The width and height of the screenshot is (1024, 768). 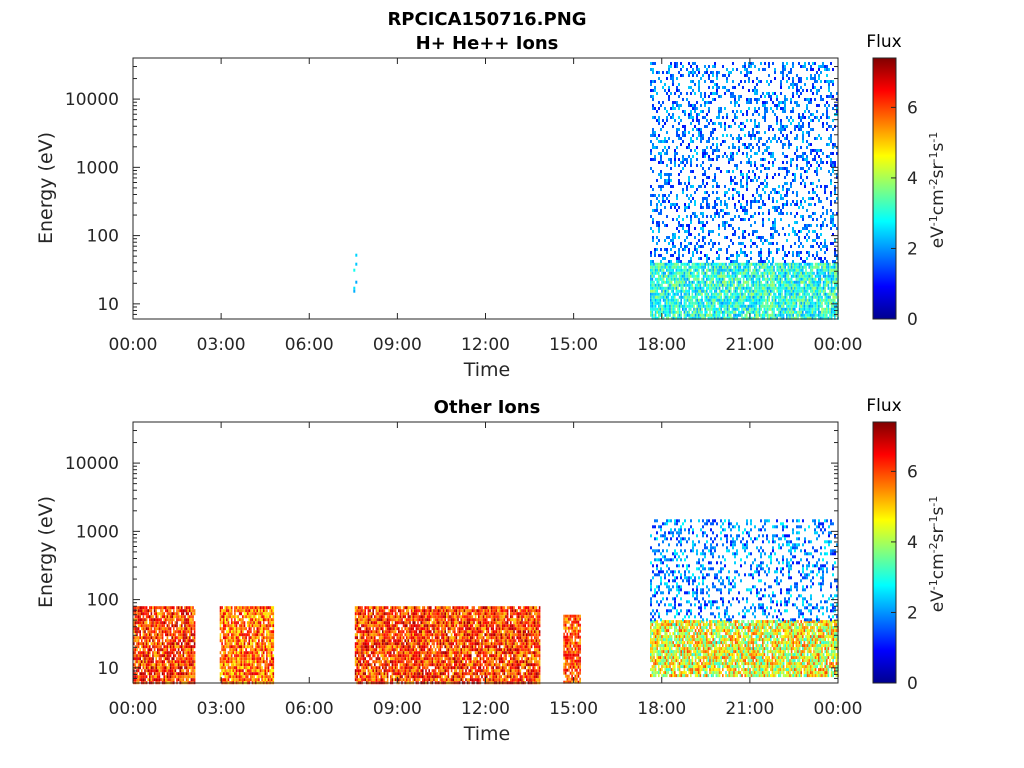 What do you see at coordinates (486, 19) in the screenshot?
I see `figure-title: RPCICA150716.PNG` at bounding box center [486, 19].